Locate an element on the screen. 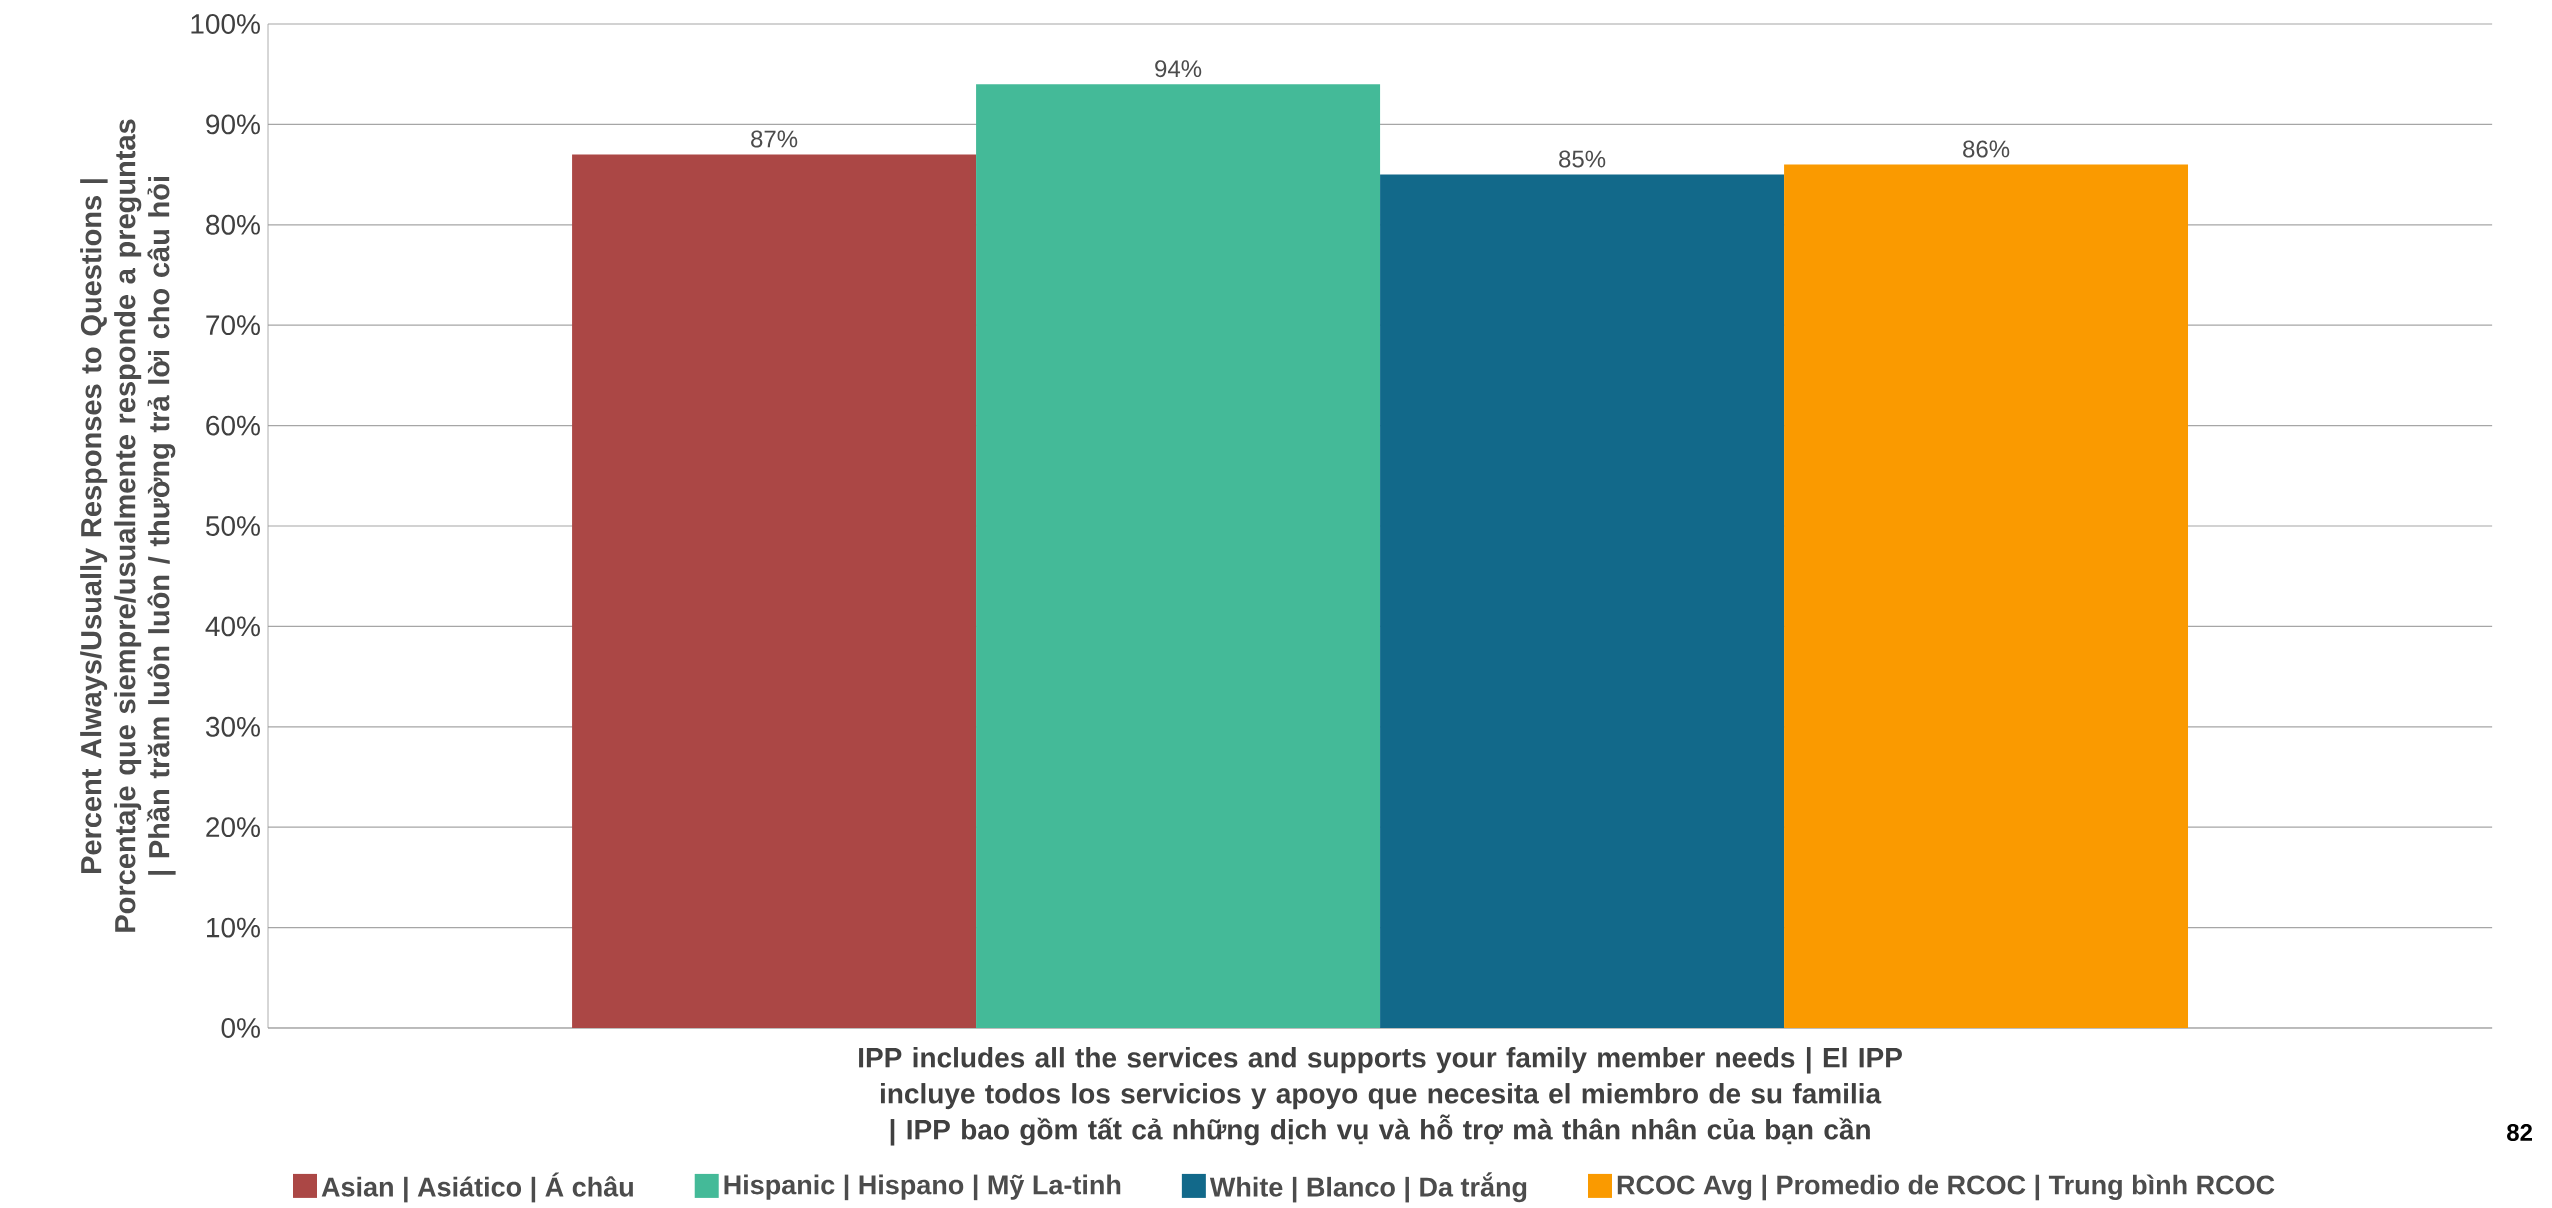 This screenshot has width=2552, height=1208. y-axis-title: Percent Always/Usually Responses to Questions | Porcentaje que siempre/usualmente responde a preguntas | Phần trăm luôn luôn / thường trả lời cho câu hỏi is located at coordinates (128, 525).